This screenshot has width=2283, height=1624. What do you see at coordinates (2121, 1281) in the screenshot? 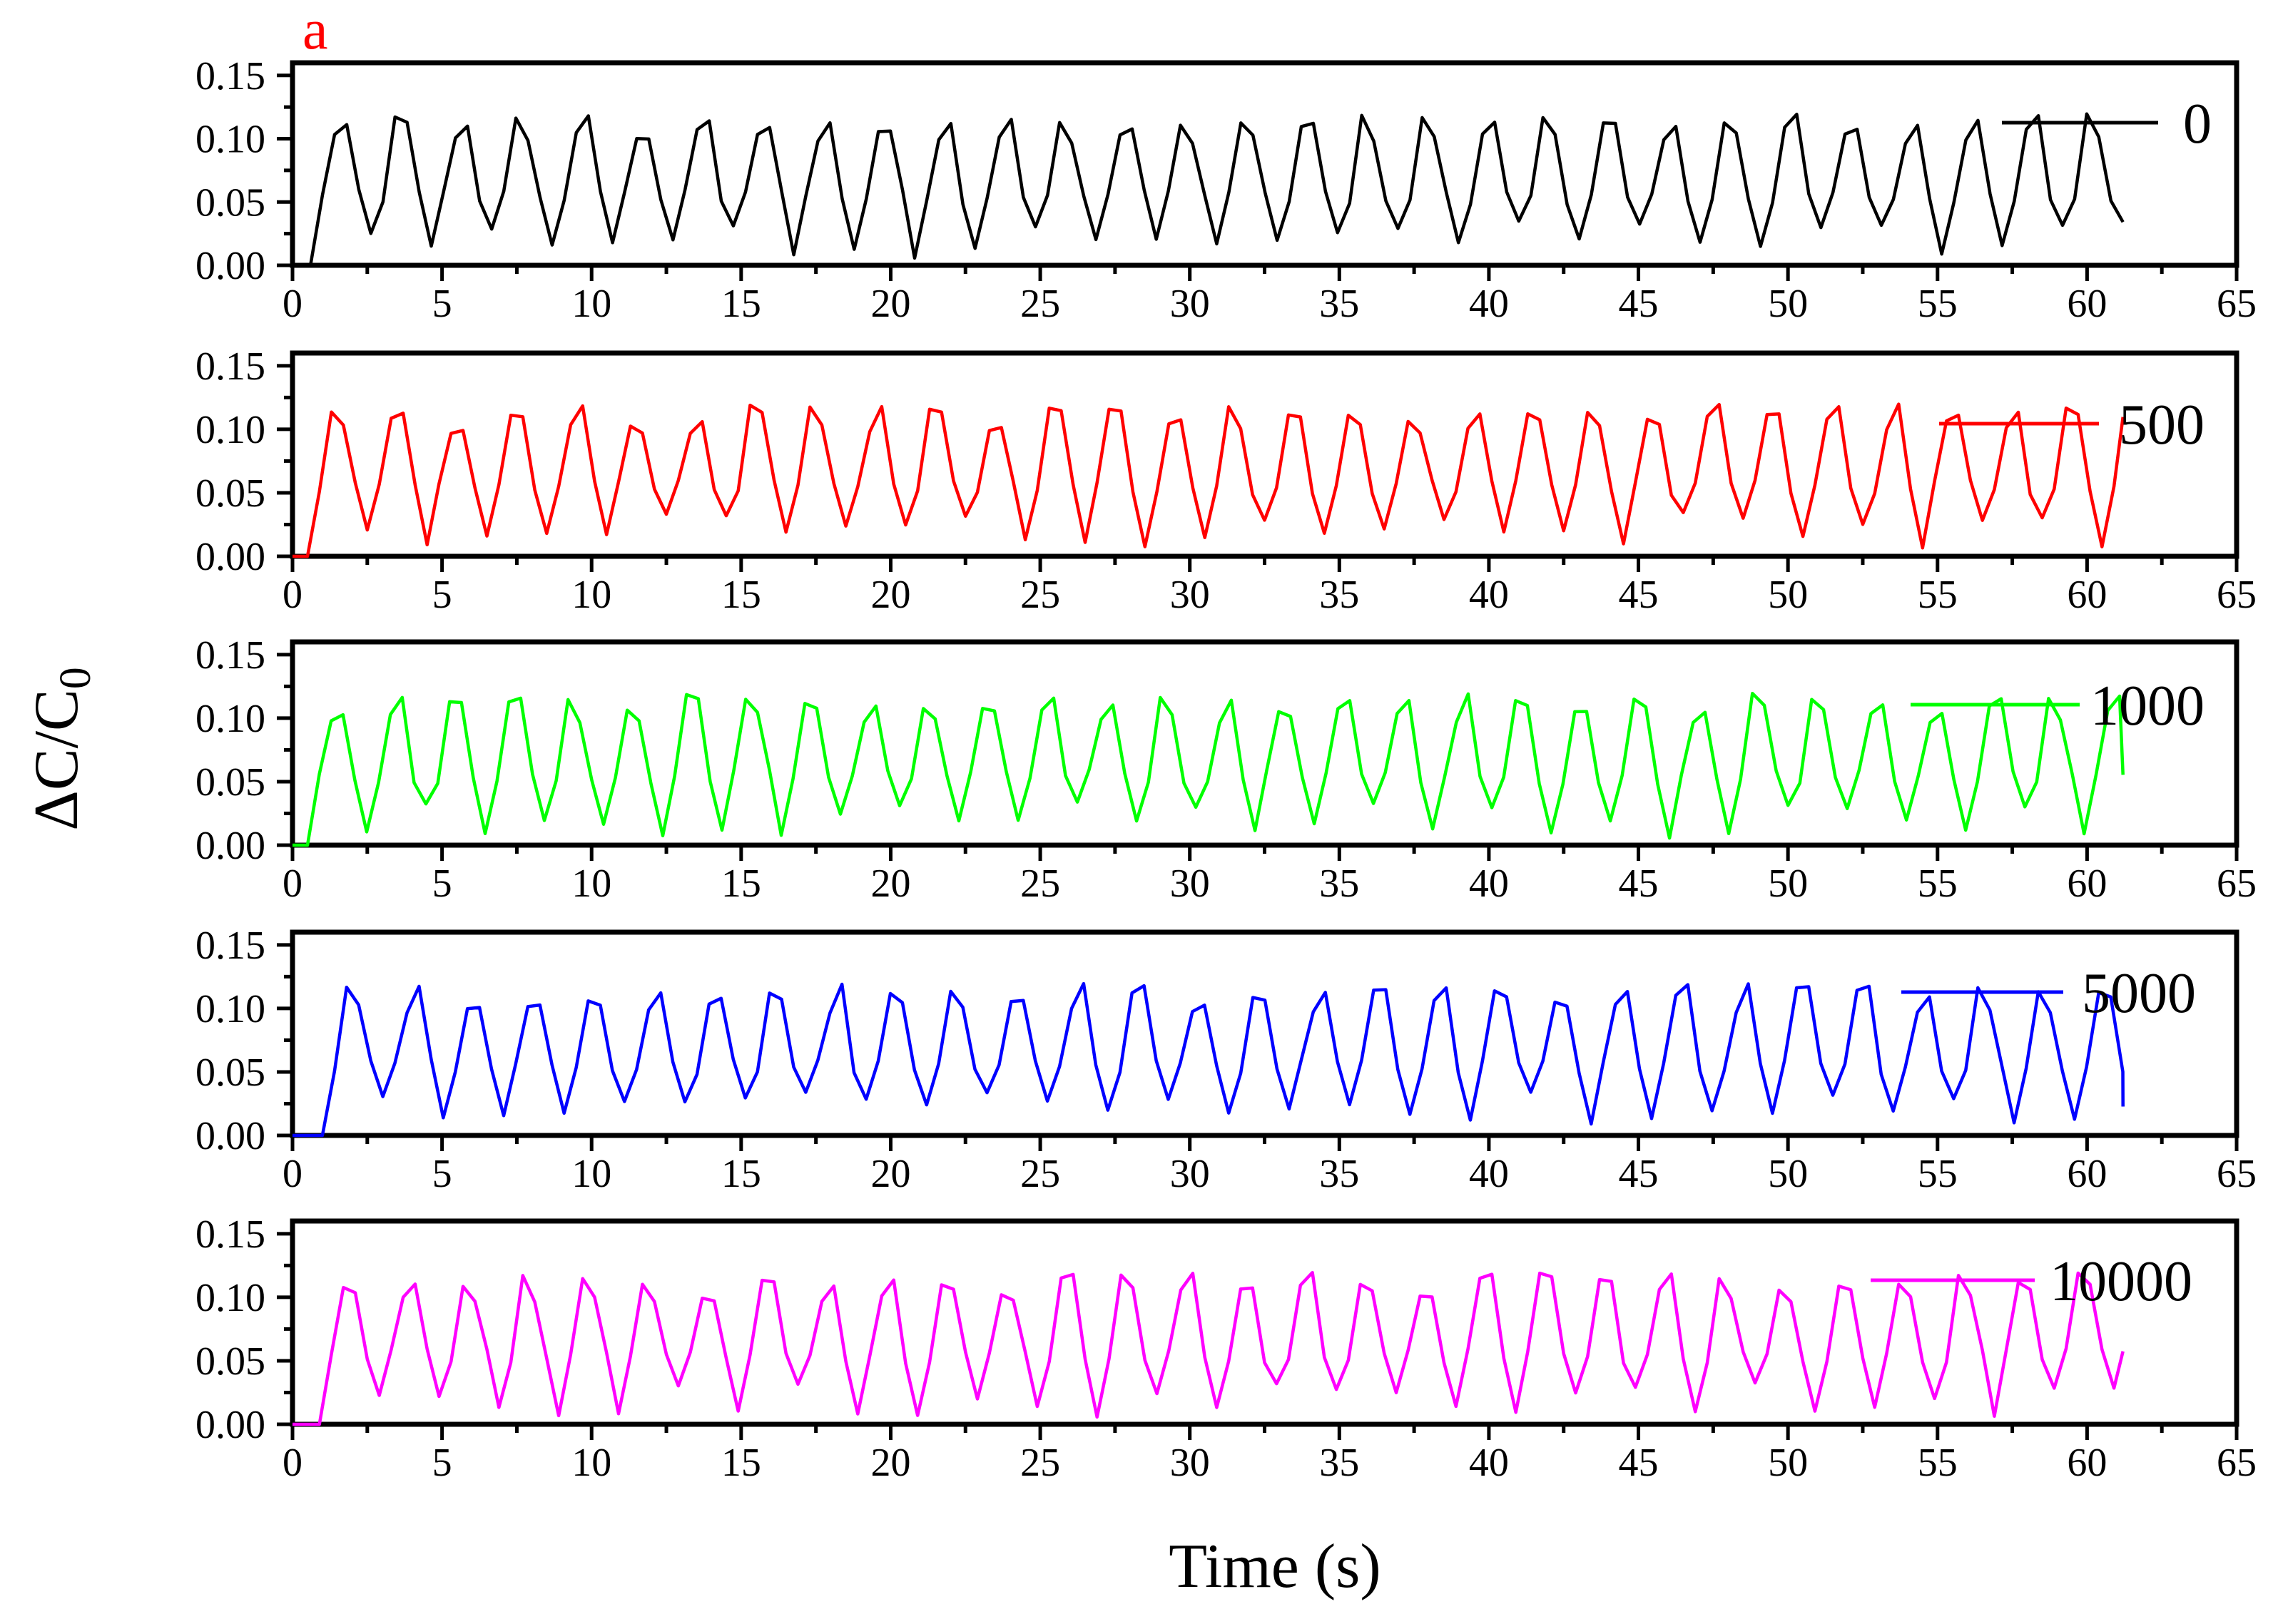
I see `legend-label: 10000` at bounding box center [2121, 1281].